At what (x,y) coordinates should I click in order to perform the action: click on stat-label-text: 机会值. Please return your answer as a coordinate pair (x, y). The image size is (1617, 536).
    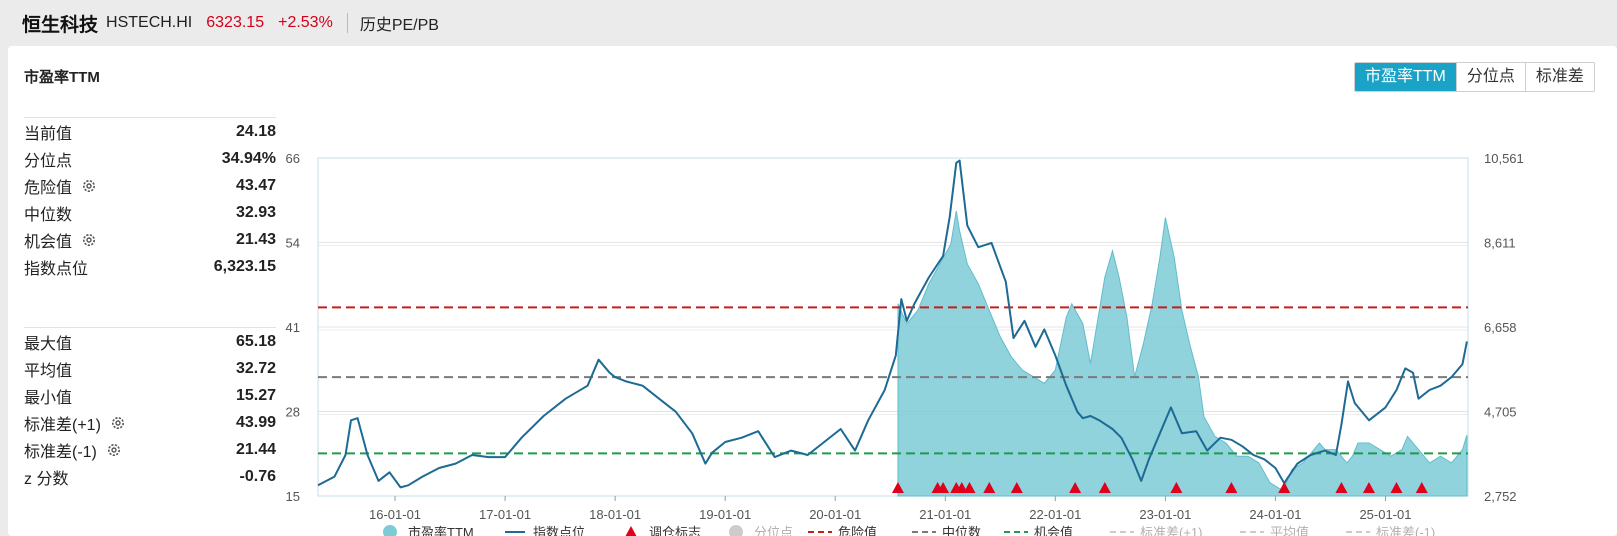
    Looking at the image, I should click on (48, 242).